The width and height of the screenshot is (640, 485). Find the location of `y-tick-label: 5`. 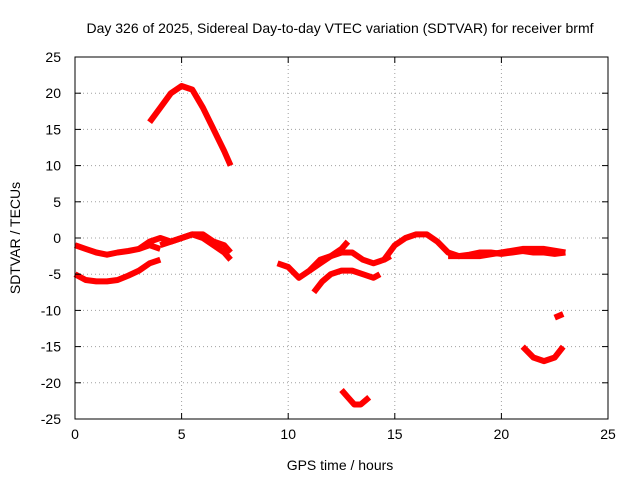

y-tick-label: 5 is located at coordinates (57, 202).